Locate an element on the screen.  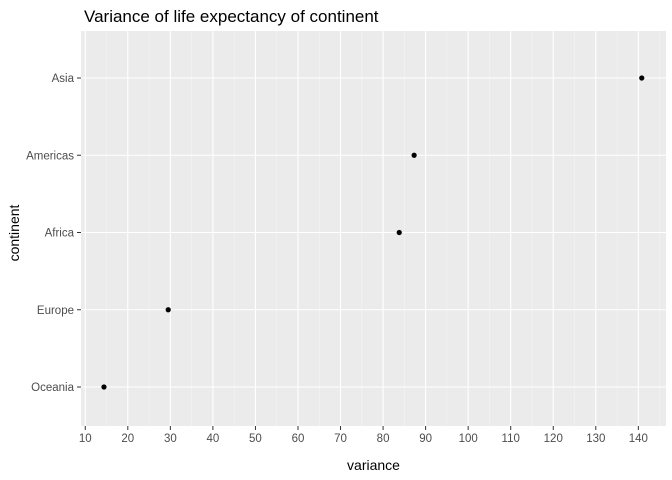
x-tick-label-80: 80 is located at coordinates (383, 439).